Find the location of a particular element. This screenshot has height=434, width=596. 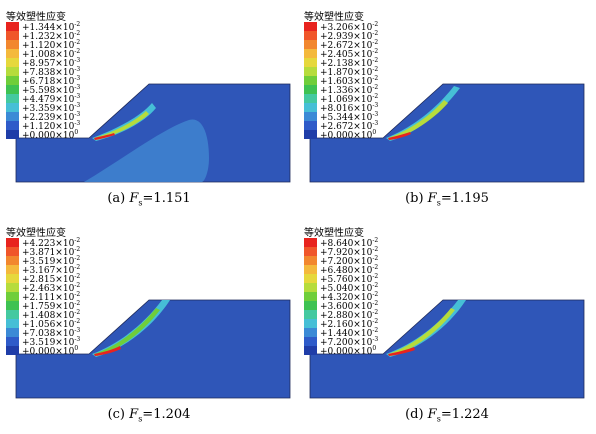

legend-mantissa: +2.239×10 is located at coordinates (48, 118).